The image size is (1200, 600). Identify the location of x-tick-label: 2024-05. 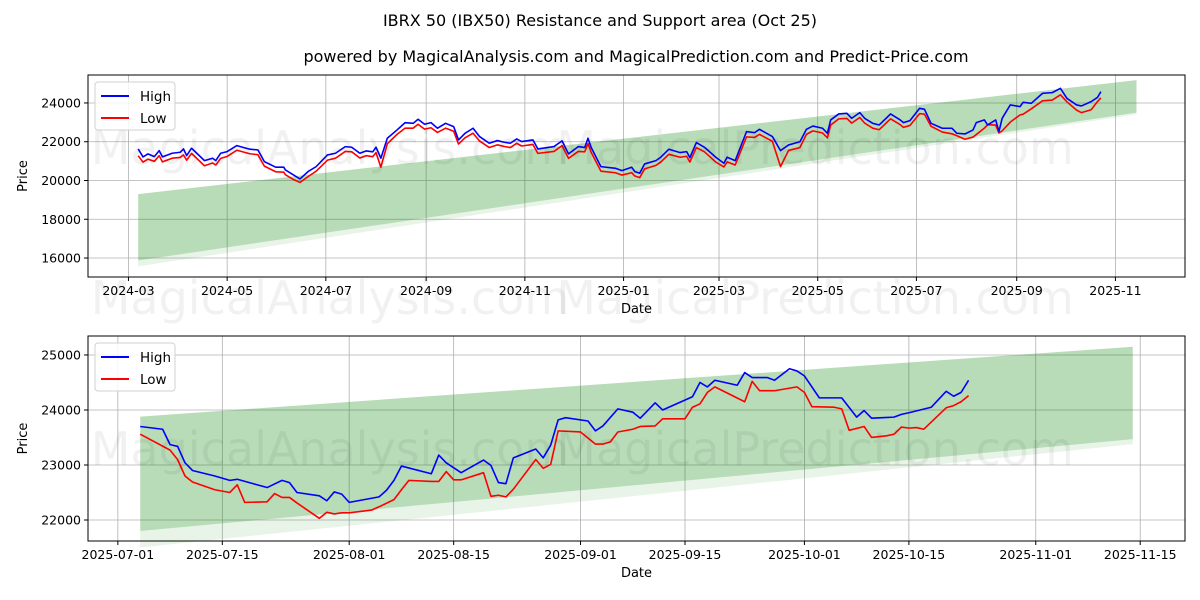
(227, 290).